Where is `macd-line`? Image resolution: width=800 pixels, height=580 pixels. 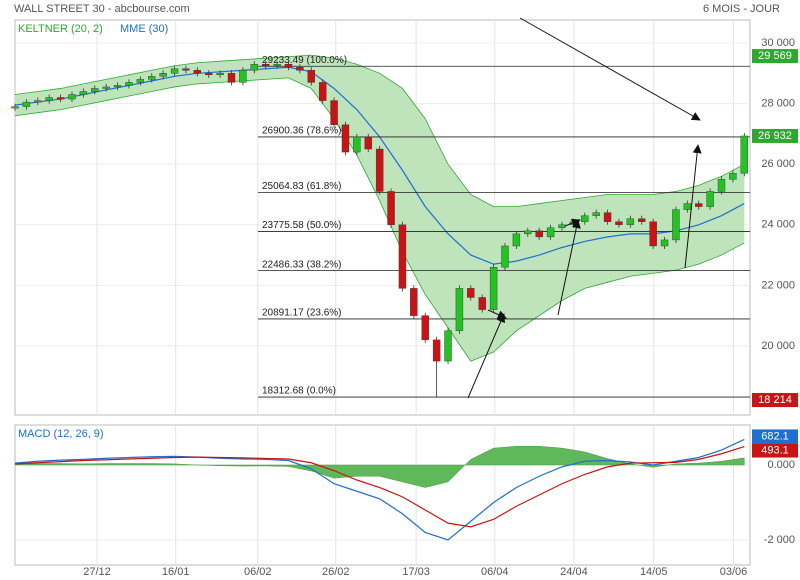
macd-line is located at coordinates (379, 486).